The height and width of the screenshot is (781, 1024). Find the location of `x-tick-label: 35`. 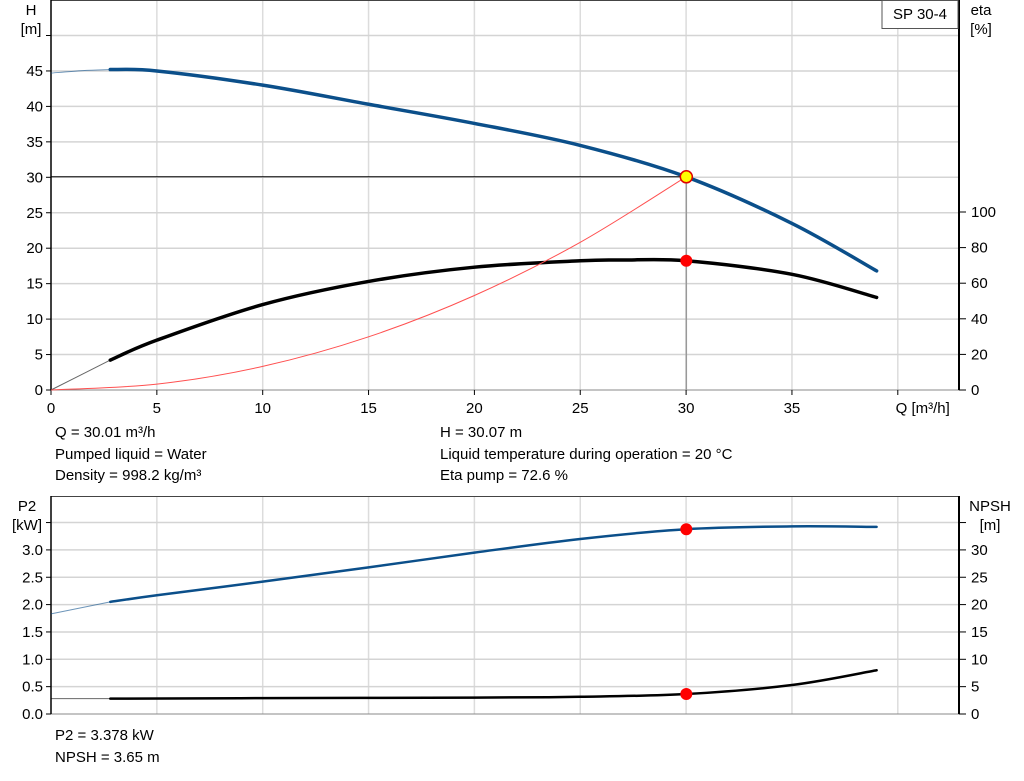

x-tick-label: 35 is located at coordinates (792, 408).